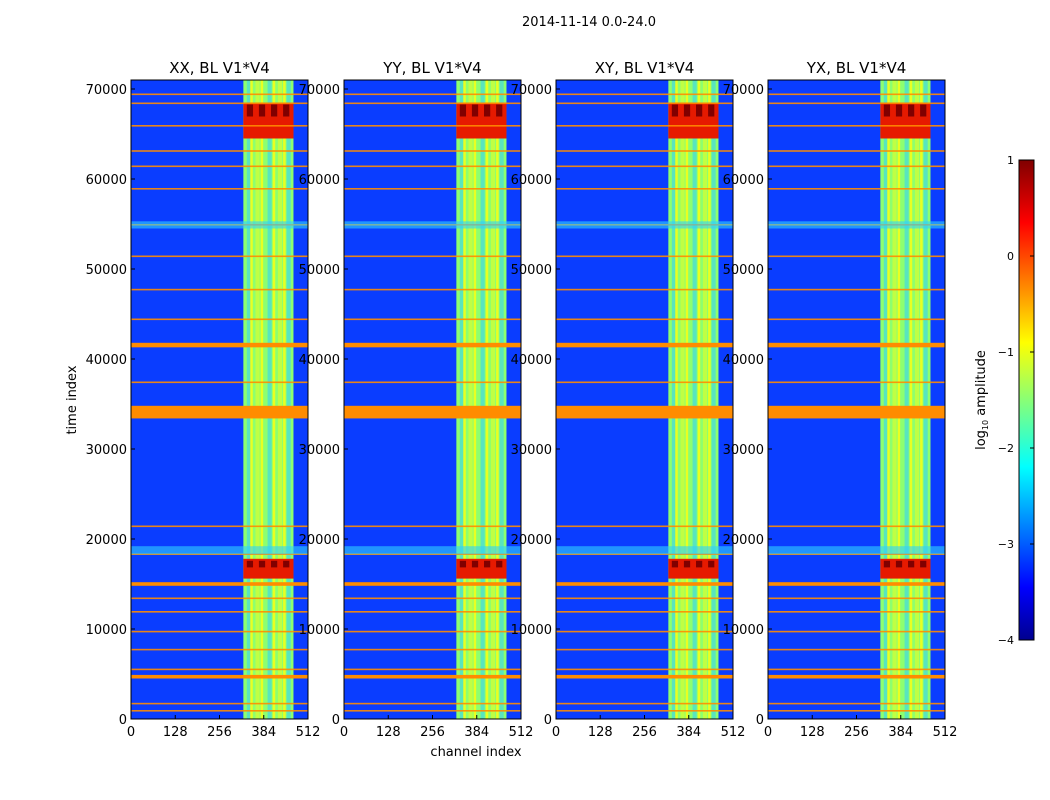 Image resolution: width=1050 pixels, height=800 pixels. Describe the element at coordinates (1006, 352) in the screenshot. I see `colorbar-tick-label: −1` at that location.